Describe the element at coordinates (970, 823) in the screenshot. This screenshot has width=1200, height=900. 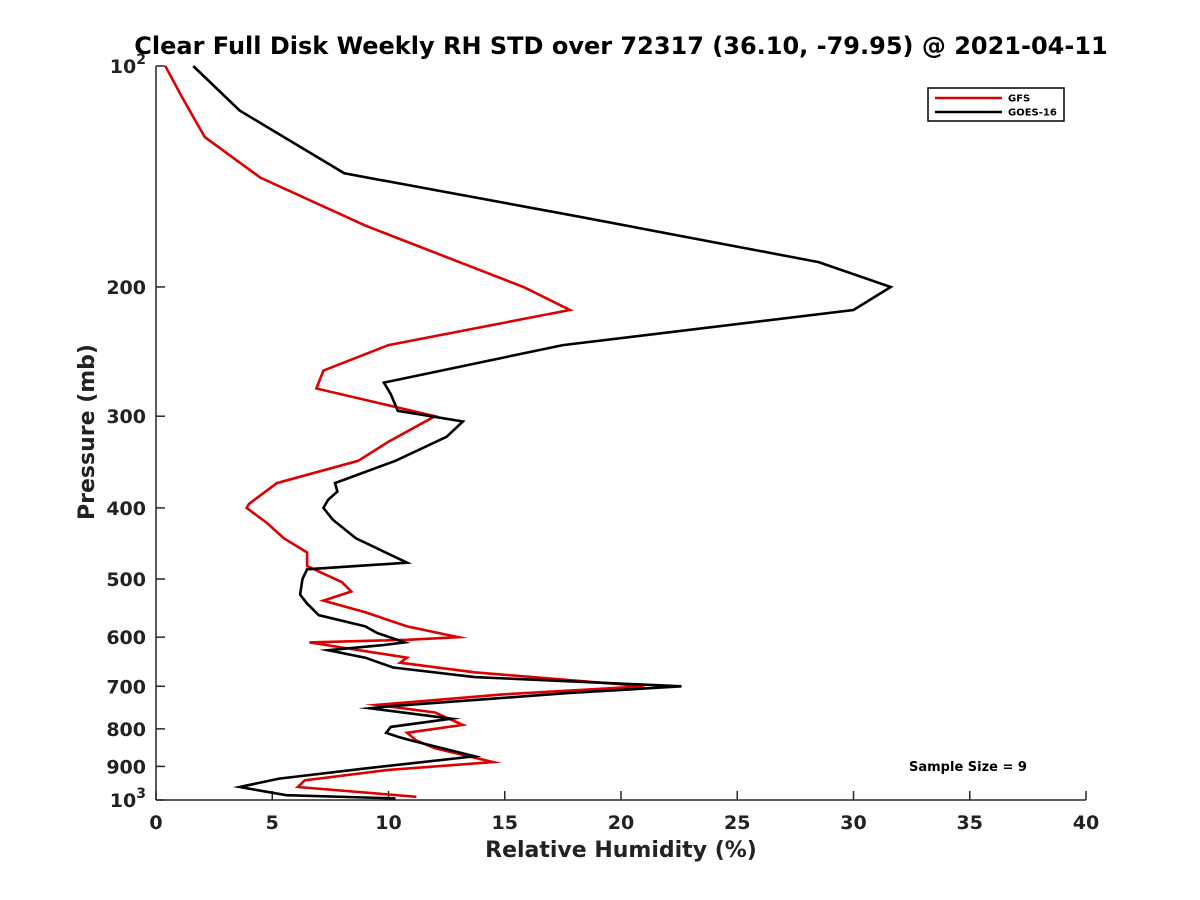
I see `x-tick-label: 35` at that location.